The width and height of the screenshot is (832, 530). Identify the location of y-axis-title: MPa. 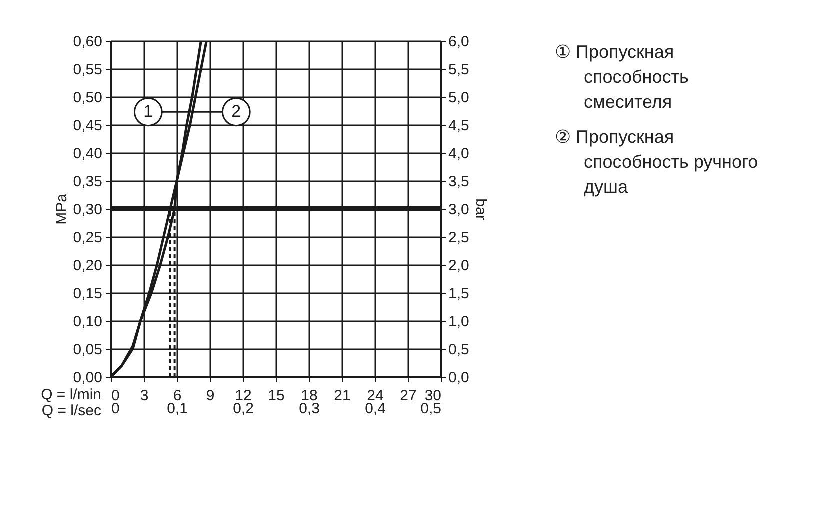
(61, 209).